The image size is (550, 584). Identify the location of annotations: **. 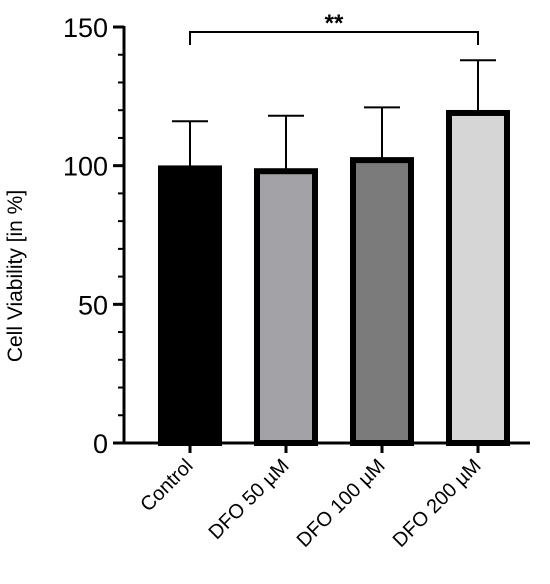
(334, 27).